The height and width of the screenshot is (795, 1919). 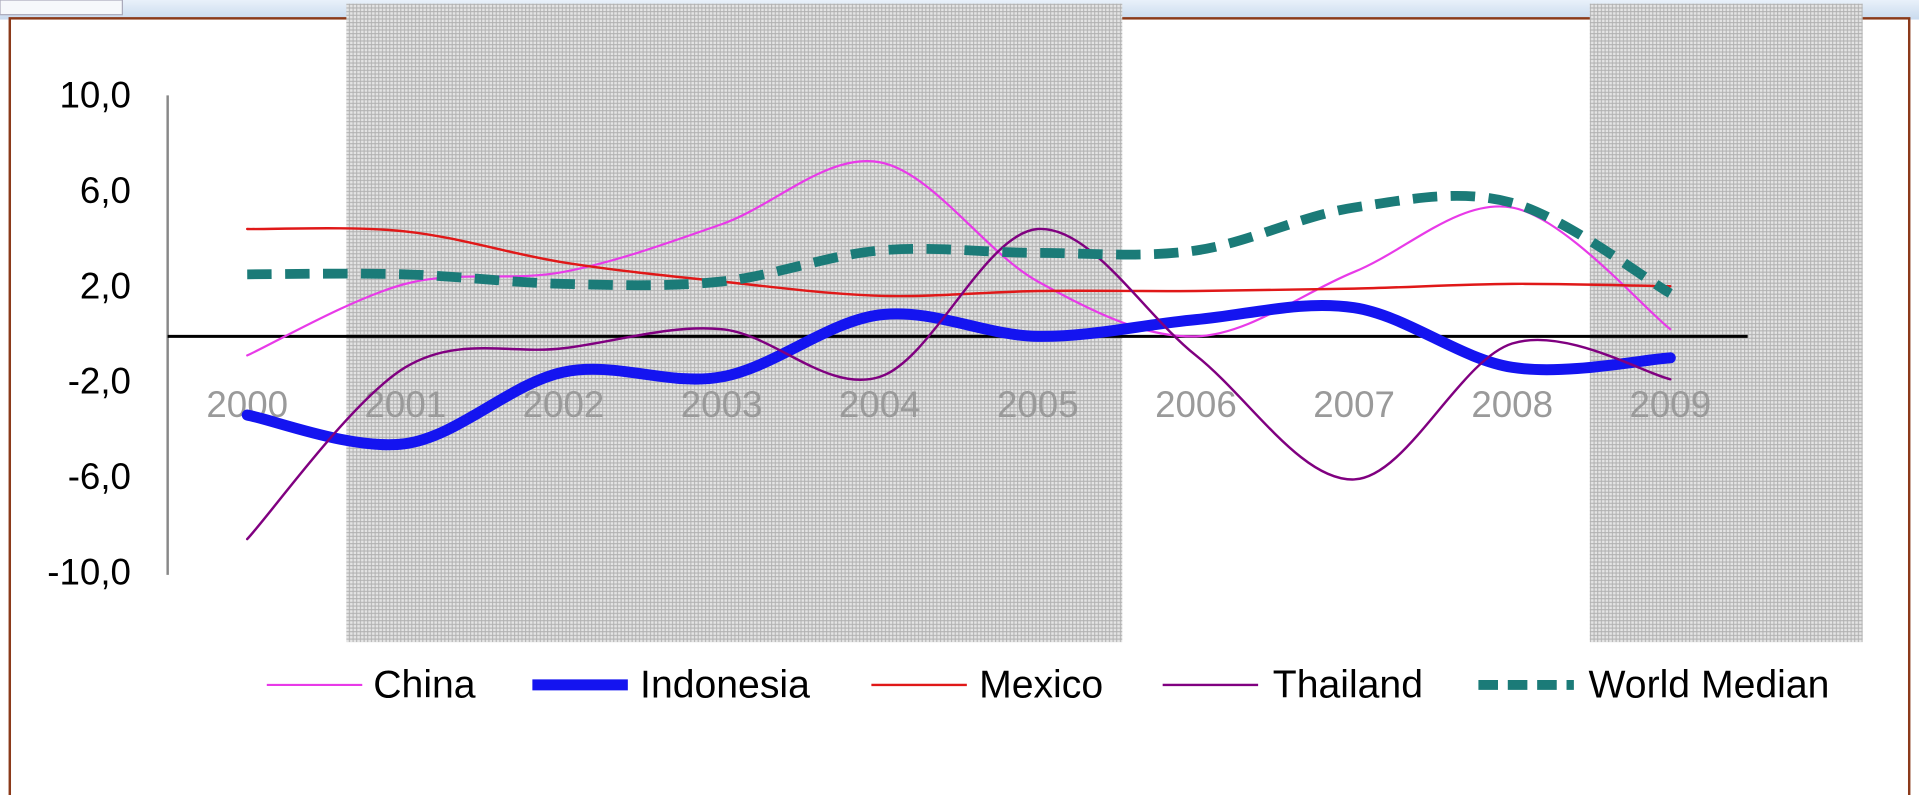 I want to click on x-tick-label: 2007, so click(x=1354, y=404).